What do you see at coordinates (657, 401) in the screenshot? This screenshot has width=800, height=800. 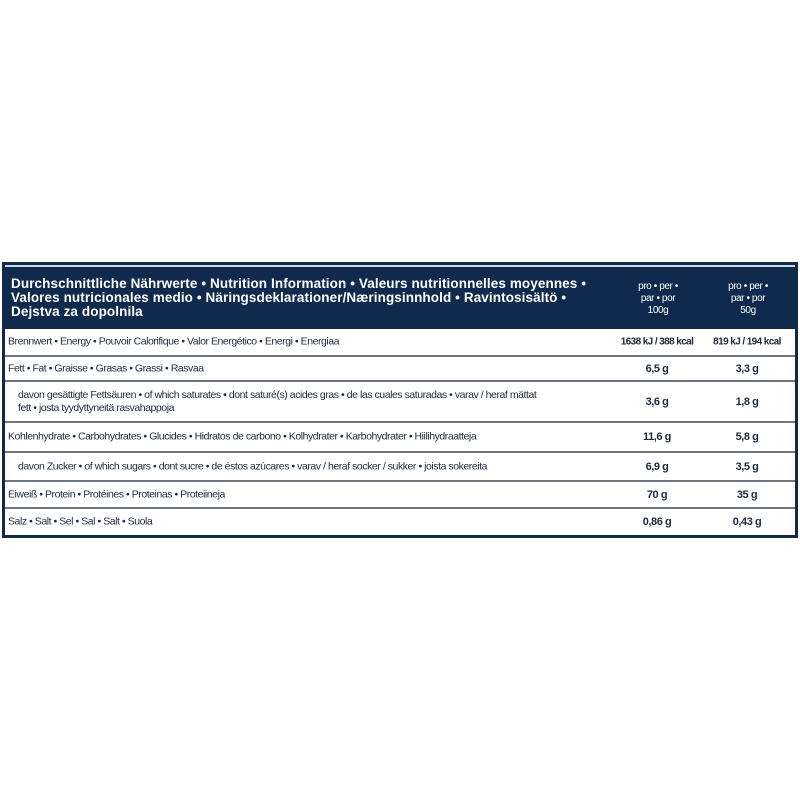 I see `value-100g: 3,6 g` at bounding box center [657, 401].